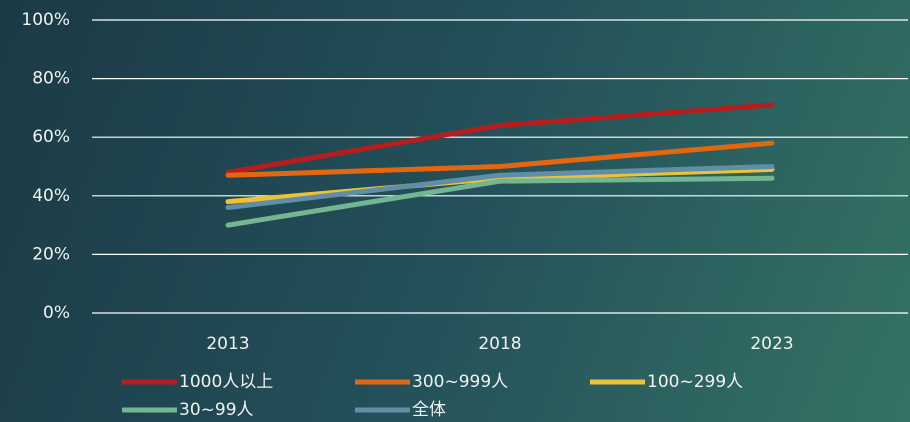 Image resolution: width=910 pixels, height=422 pixels. What do you see at coordinates (227, 344) in the screenshot?
I see `x-tick-label: 2013` at bounding box center [227, 344].